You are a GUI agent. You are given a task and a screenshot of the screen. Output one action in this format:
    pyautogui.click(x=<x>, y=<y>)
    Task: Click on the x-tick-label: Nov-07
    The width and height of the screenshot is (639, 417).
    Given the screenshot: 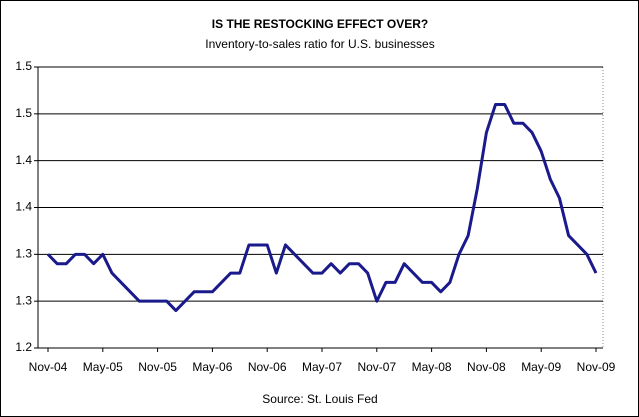 What is the action you would take?
    pyautogui.click(x=376, y=367)
    